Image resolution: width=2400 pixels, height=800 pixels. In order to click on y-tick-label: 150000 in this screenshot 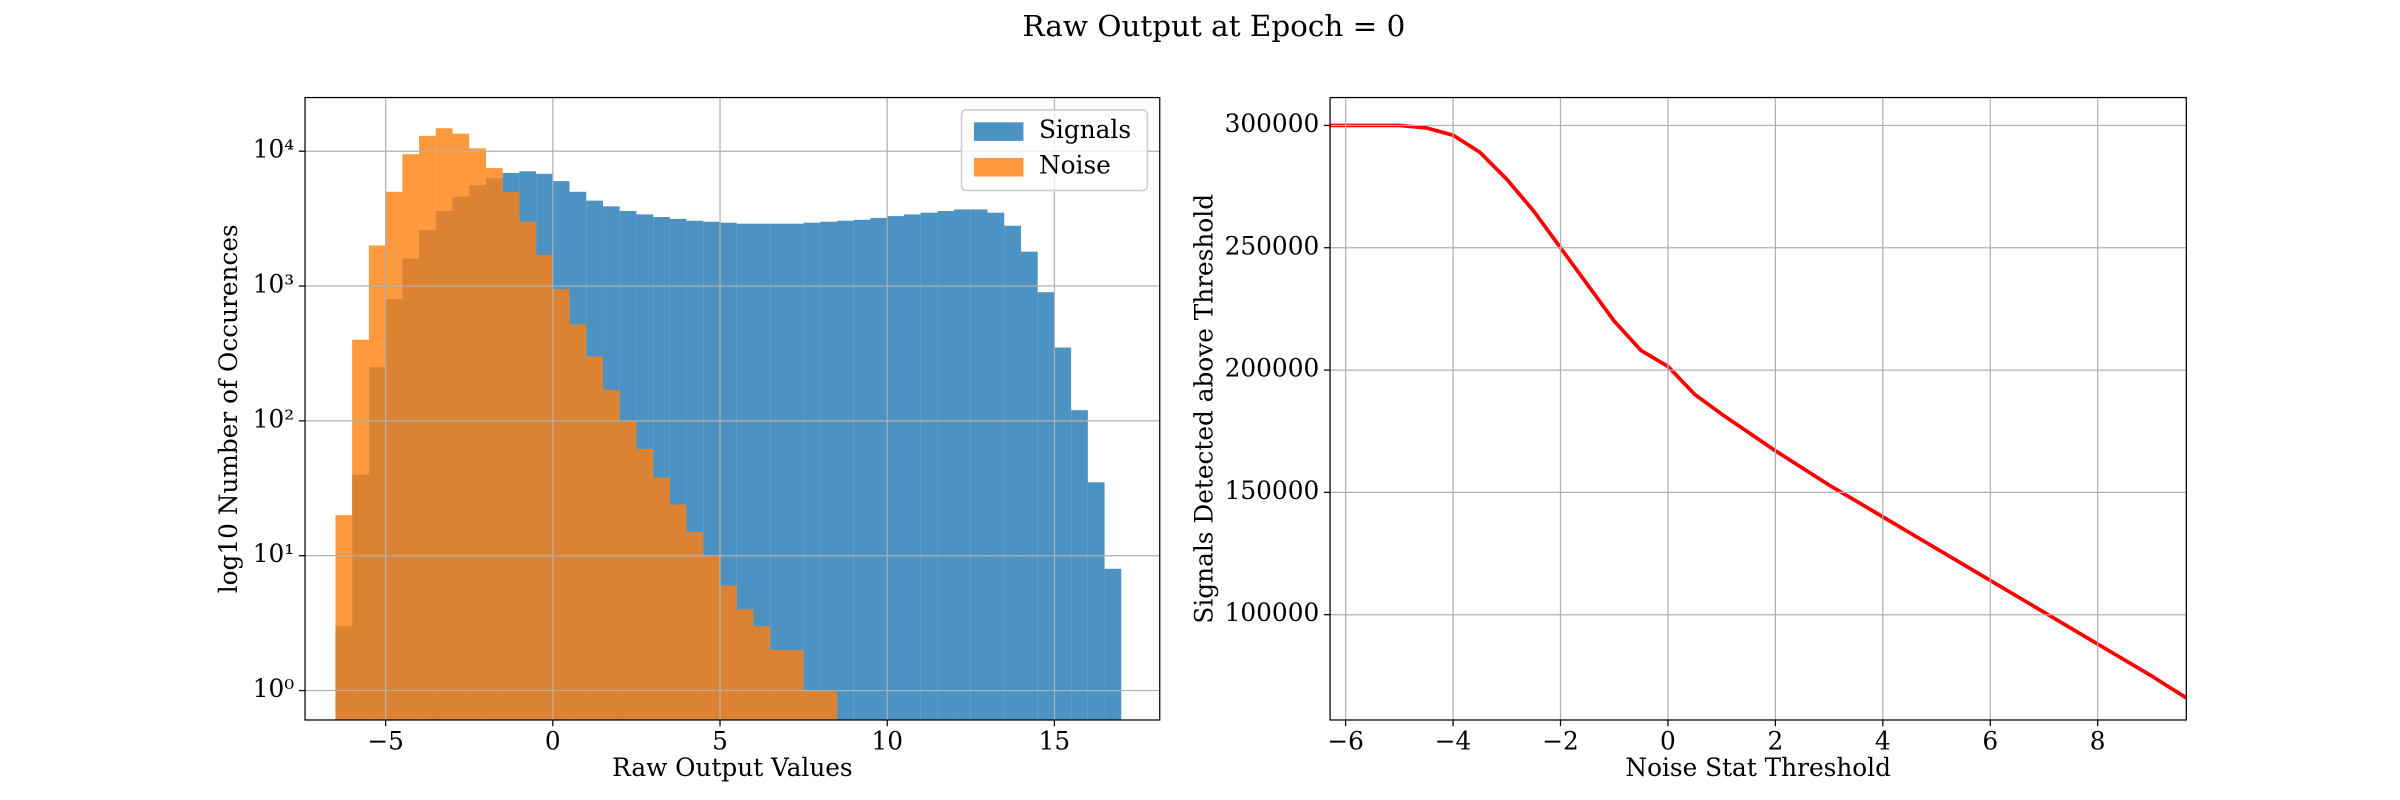, I will do `click(1272, 490)`.